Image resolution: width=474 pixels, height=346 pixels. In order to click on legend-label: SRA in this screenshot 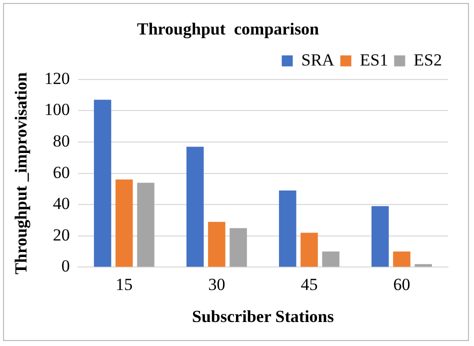, I will do `click(318, 60)`.